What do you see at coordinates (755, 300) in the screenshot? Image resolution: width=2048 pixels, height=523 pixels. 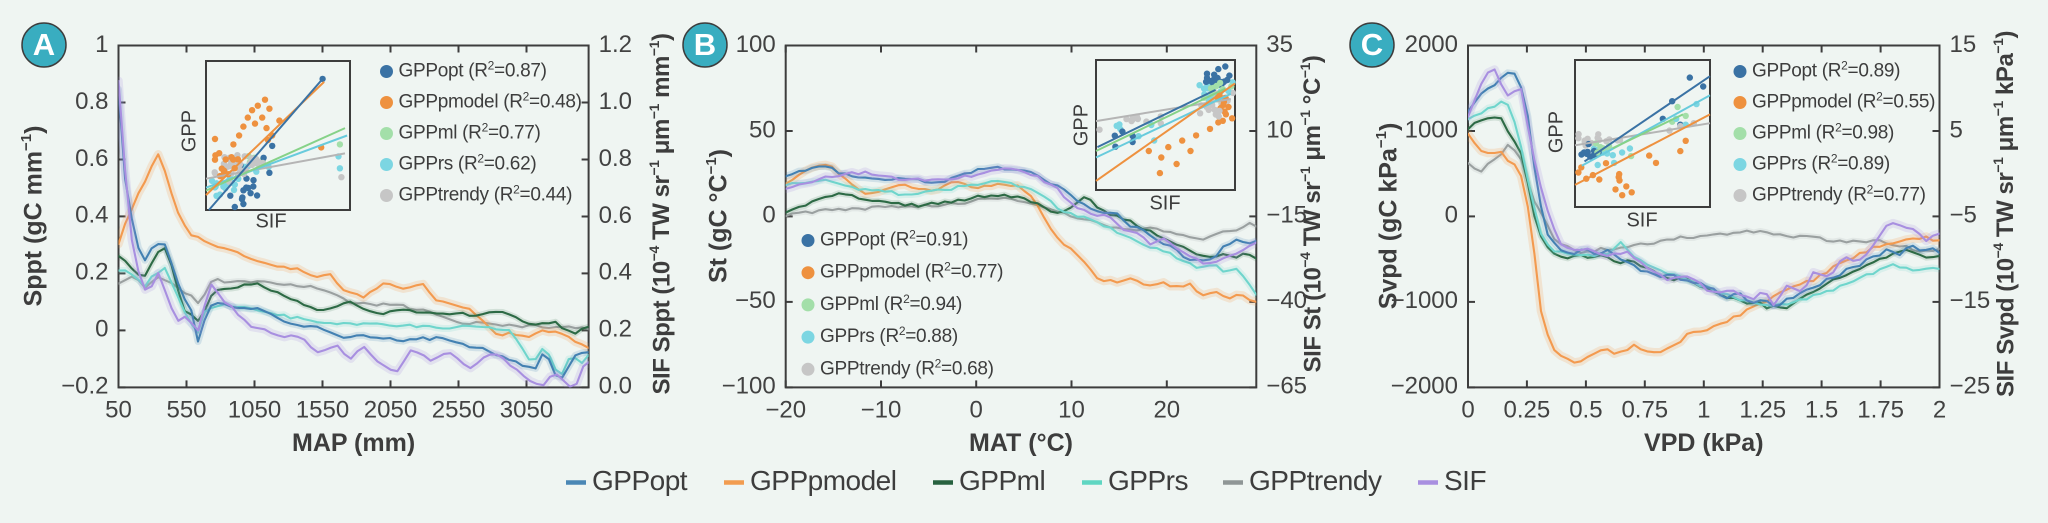 I see `svg-text: −50` at bounding box center [755, 300].